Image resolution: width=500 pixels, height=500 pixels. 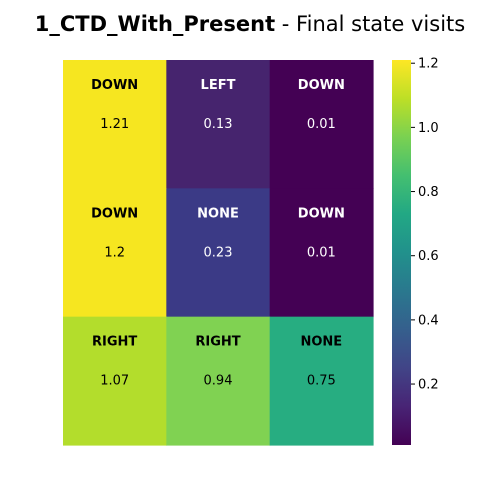 I want to click on colorbar-tick-label: 0.4, so click(x=428, y=320).